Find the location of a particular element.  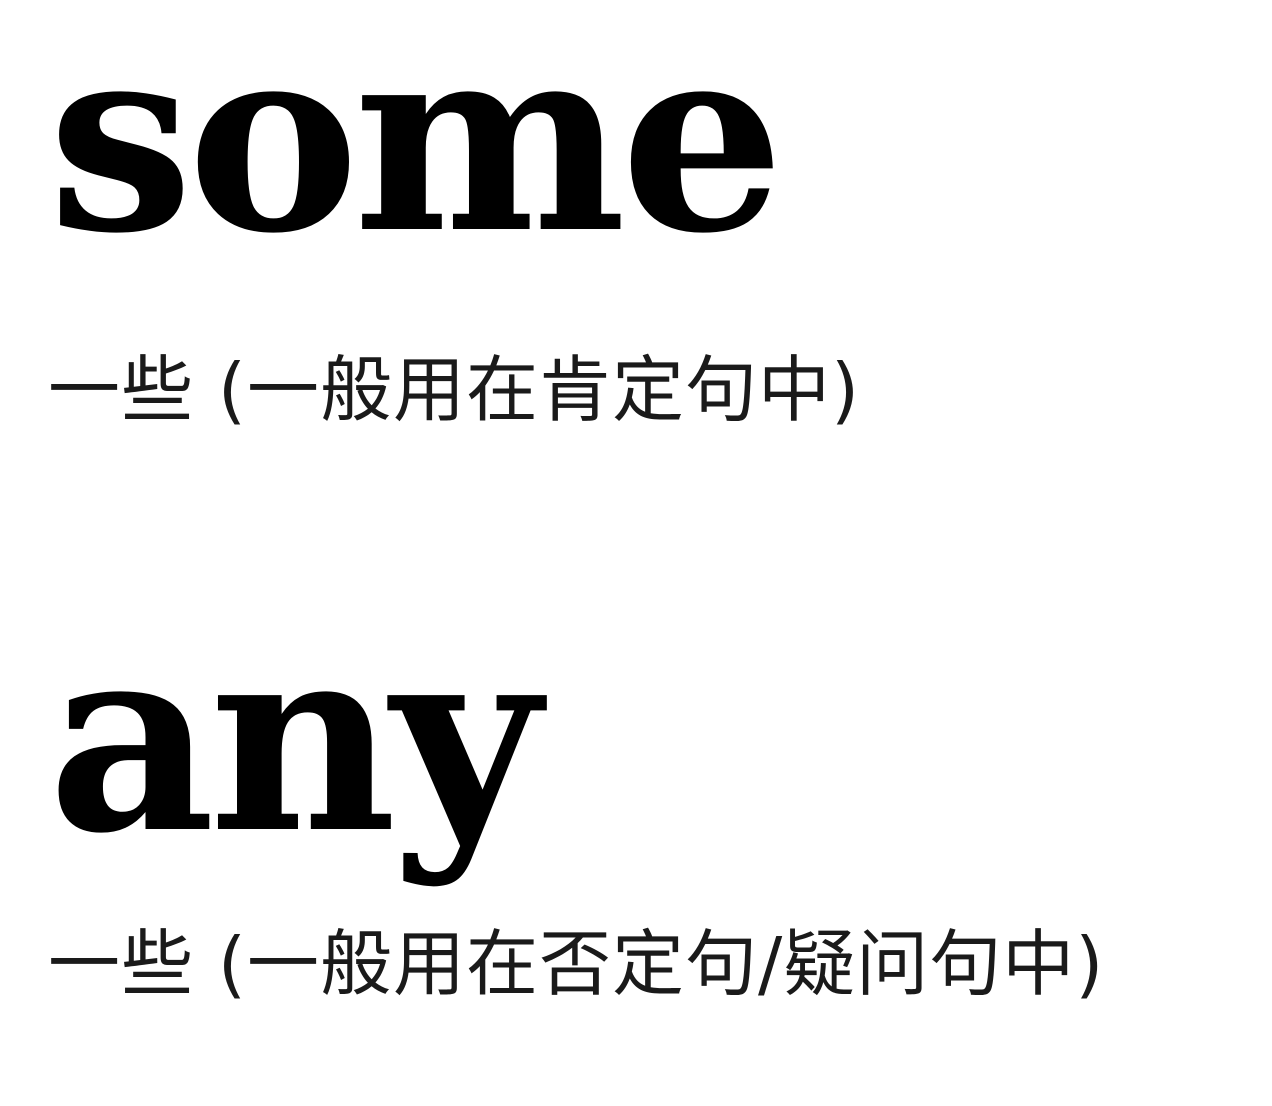

vocab-meaning: 一些 (一般用在肯定句中) is located at coordinates (454, 390).